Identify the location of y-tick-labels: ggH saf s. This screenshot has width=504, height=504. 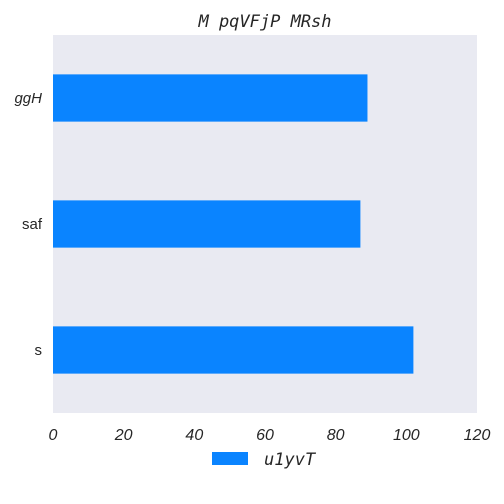
(28, 224).